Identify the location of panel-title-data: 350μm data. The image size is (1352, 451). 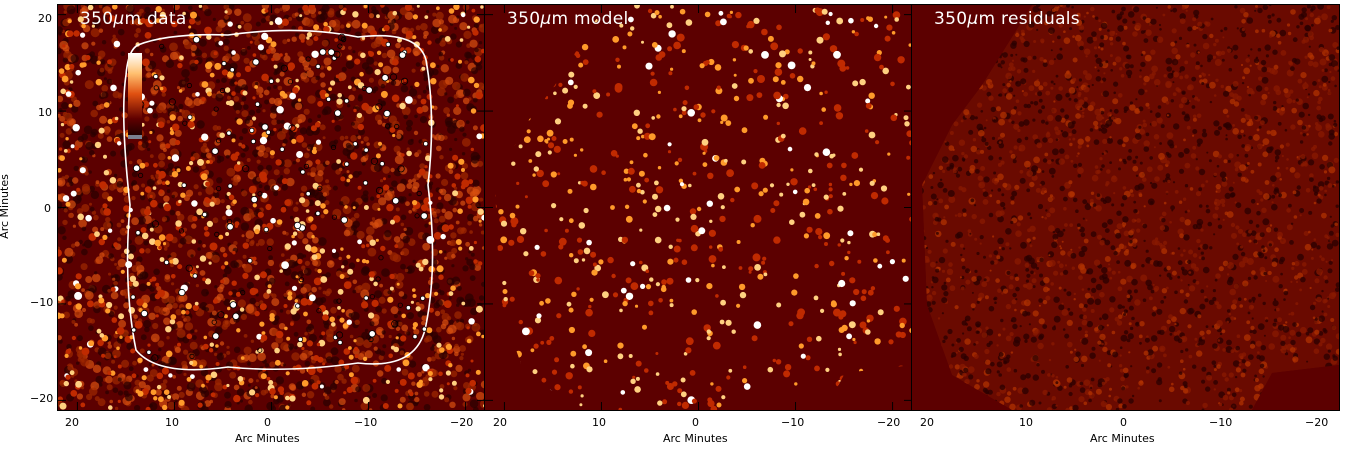
(133, 19).